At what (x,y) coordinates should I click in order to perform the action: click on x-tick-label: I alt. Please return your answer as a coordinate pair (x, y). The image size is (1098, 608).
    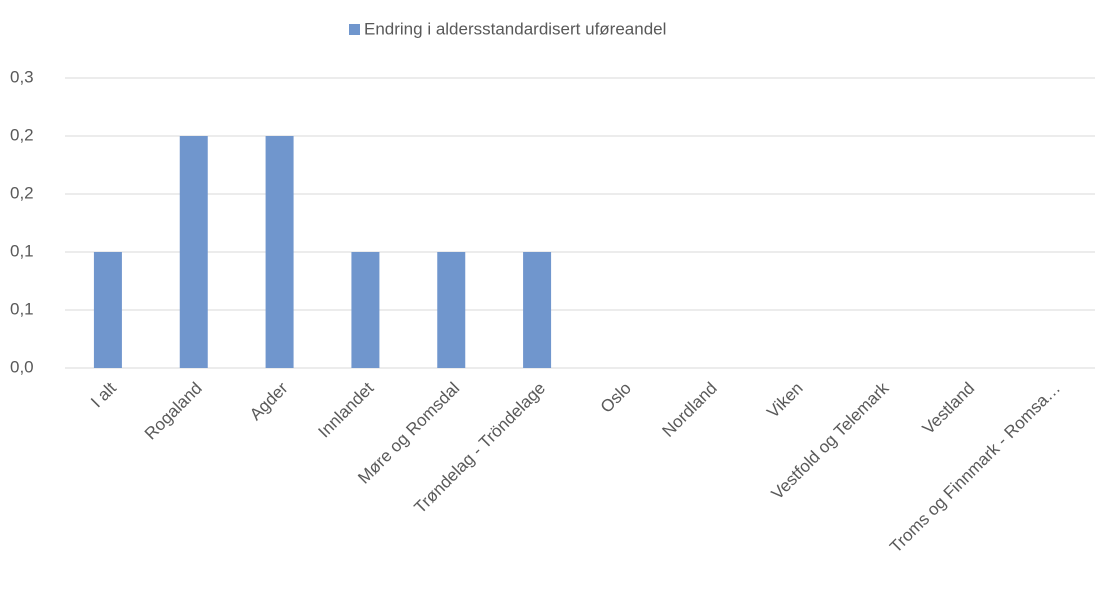
    Looking at the image, I should click on (103, 394).